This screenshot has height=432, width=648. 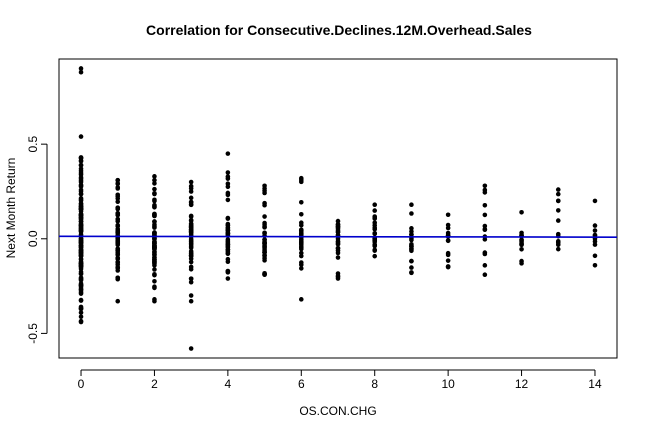 What do you see at coordinates (340, 380) in the screenshot?
I see `x-axis: 0 2 4 6 8 10 12 14` at bounding box center [340, 380].